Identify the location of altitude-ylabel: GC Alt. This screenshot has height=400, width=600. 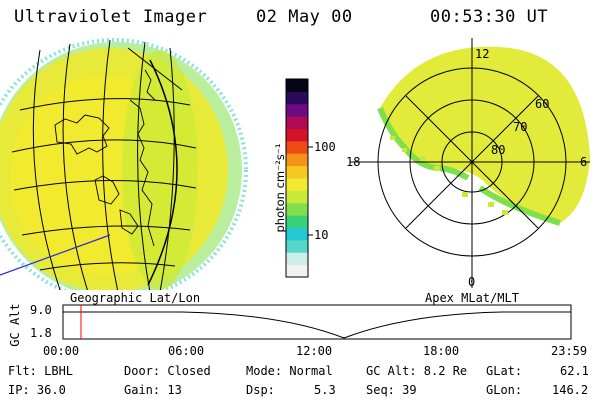
(15, 325).